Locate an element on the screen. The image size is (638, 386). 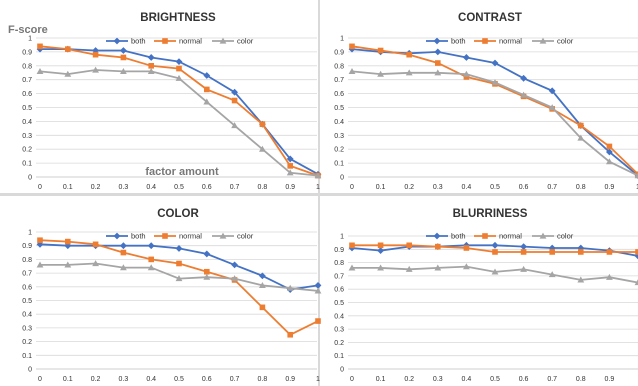
chart-title: BLURRINESS is located at coordinates (490, 214).